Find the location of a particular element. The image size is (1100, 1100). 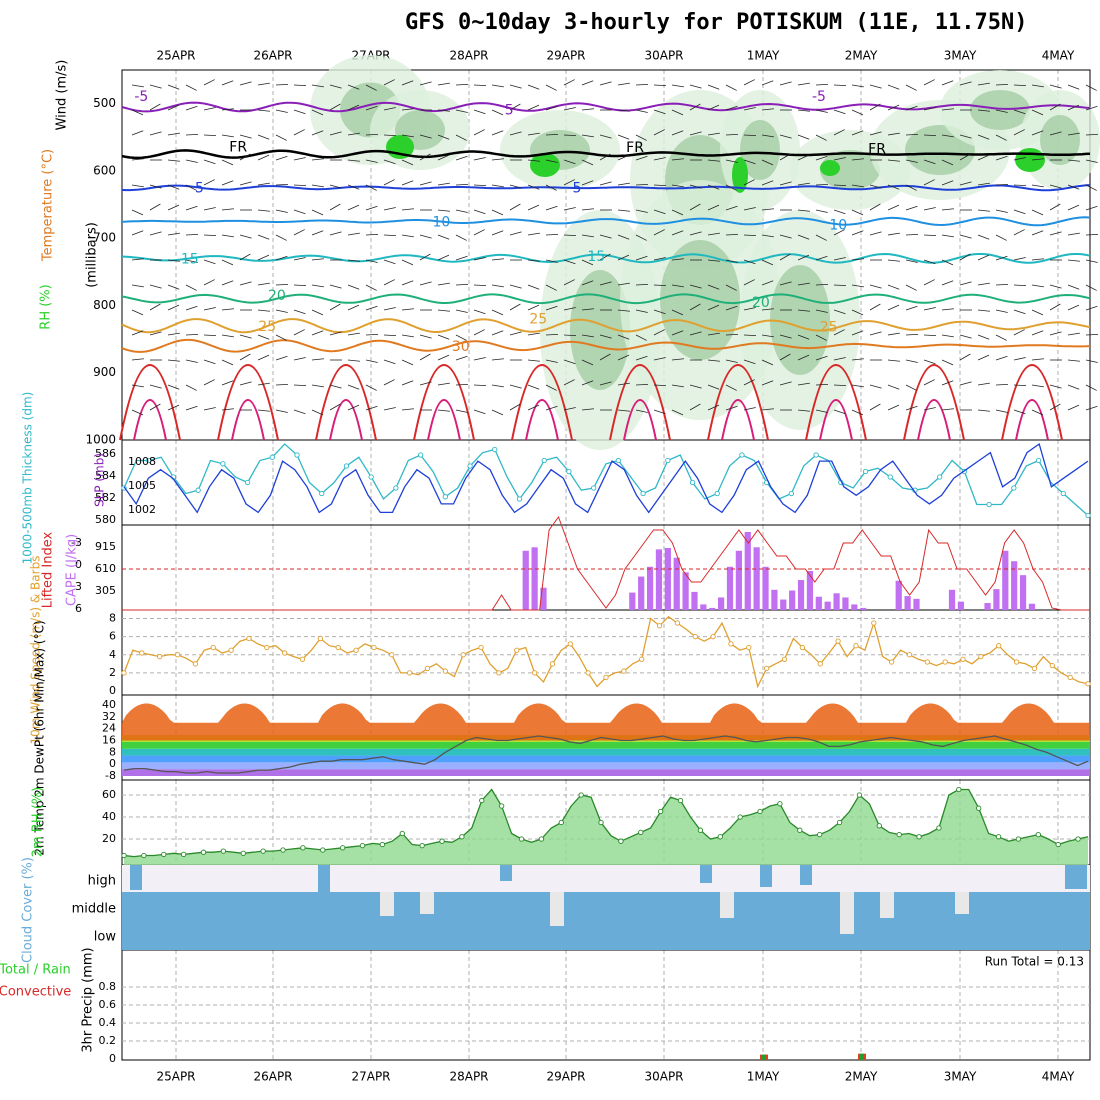

thickness-axis-label: 1000-500mb Thickness (dm) is located at coordinates (28, 478).